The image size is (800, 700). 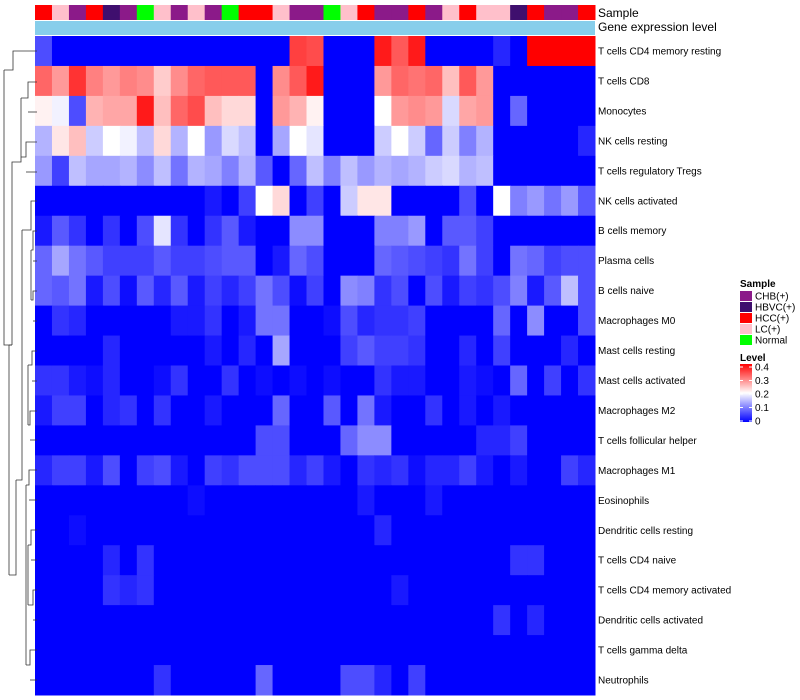 I want to click on level-tick-label: 0.2, so click(x=762, y=395).